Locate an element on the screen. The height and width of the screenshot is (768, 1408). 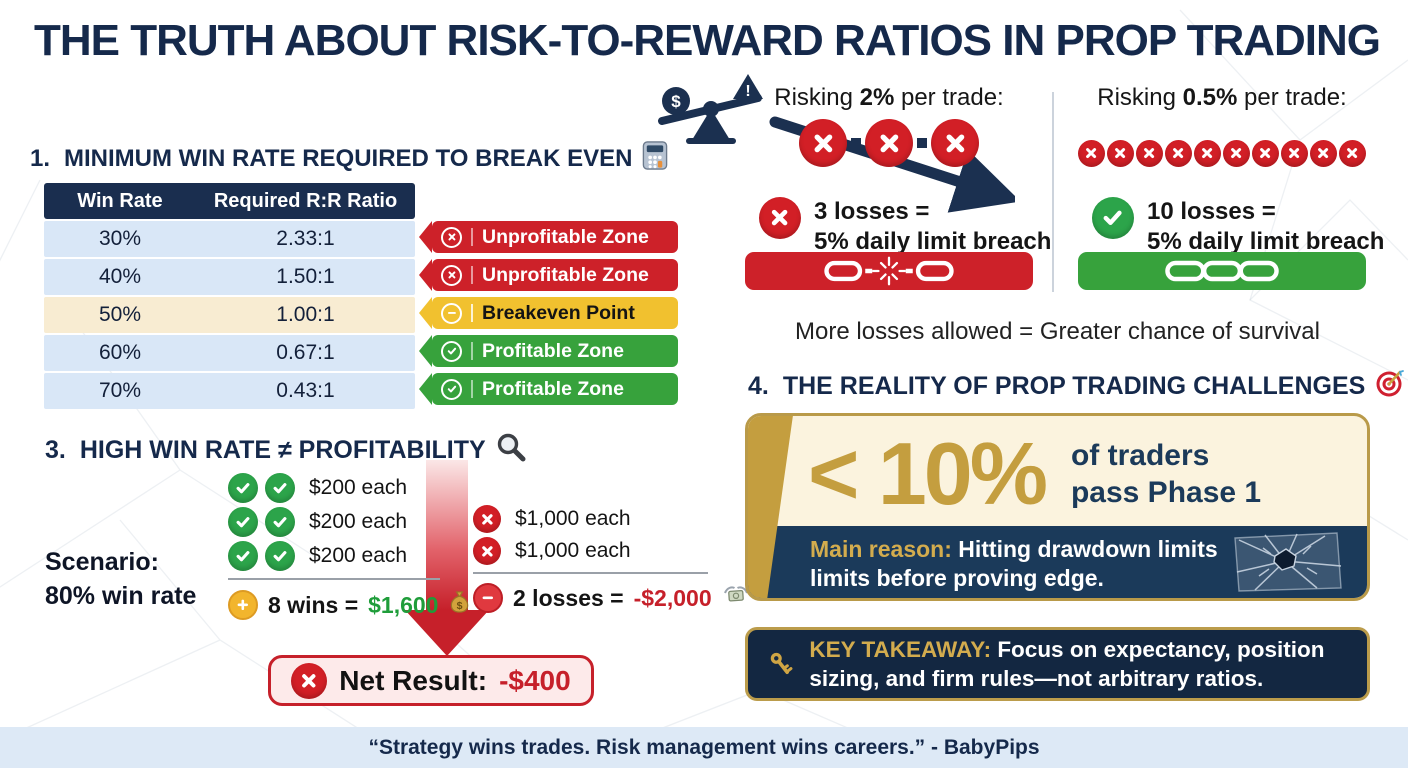
minus-circle-icon is located at coordinates (488, 598).